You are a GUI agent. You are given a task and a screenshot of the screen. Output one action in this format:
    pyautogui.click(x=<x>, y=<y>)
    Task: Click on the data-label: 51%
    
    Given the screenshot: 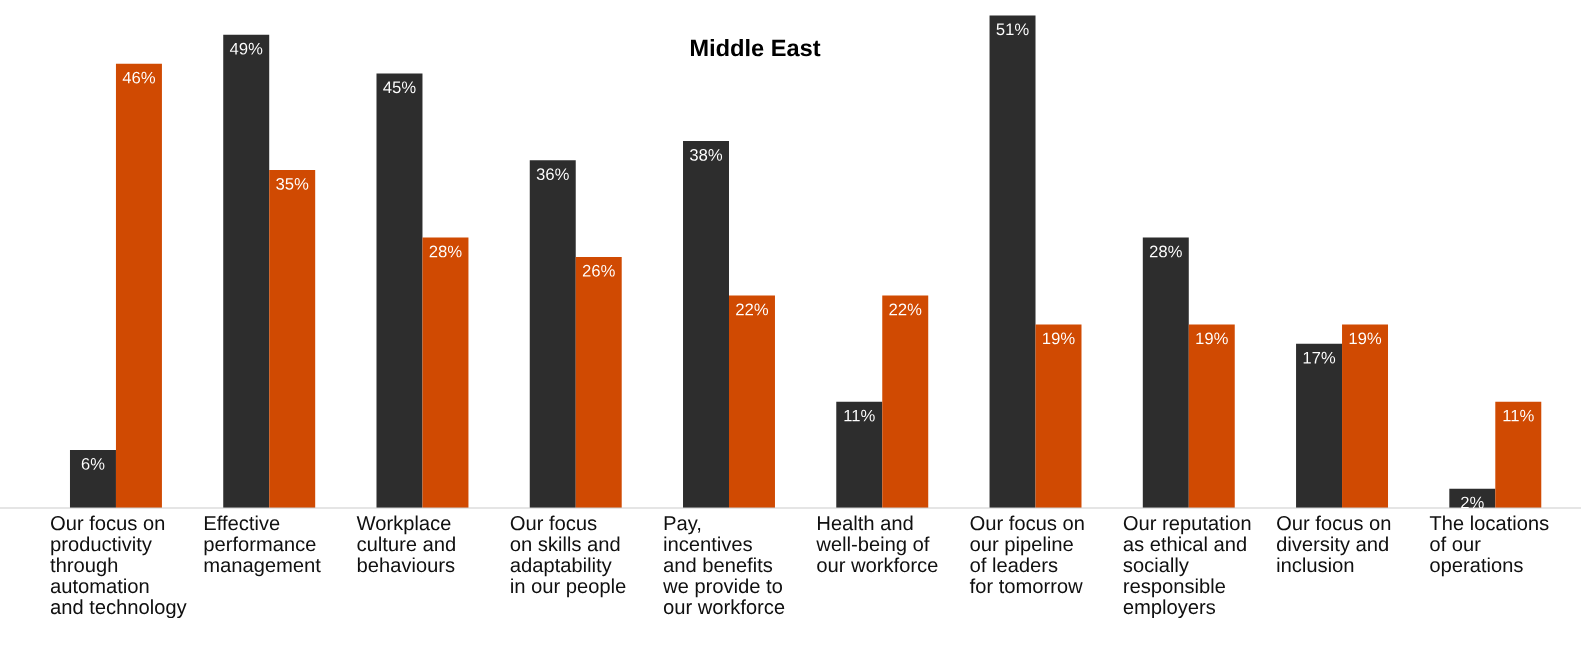 What is the action you would take?
    pyautogui.click(x=1012, y=29)
    